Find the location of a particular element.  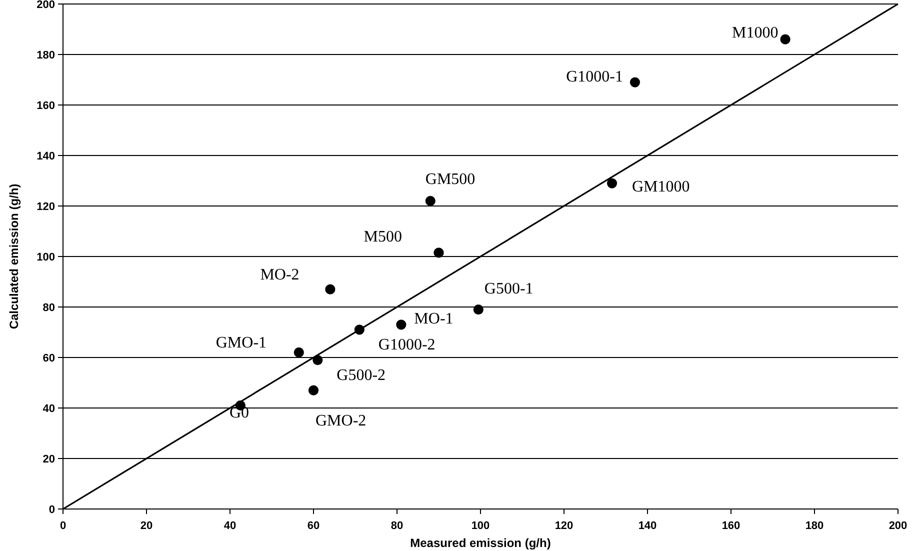

y-tick-label: 200 is located at coordinates (45, 5).